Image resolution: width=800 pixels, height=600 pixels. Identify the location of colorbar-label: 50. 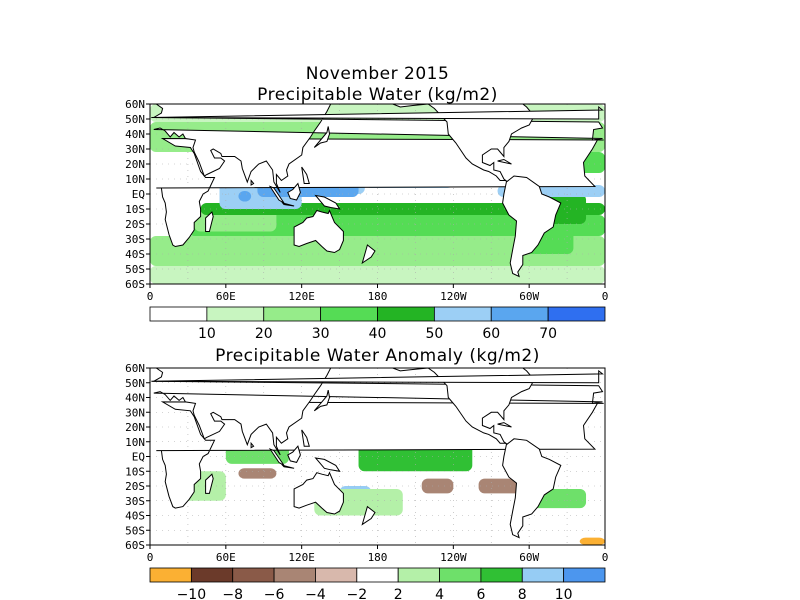
(434, 334).